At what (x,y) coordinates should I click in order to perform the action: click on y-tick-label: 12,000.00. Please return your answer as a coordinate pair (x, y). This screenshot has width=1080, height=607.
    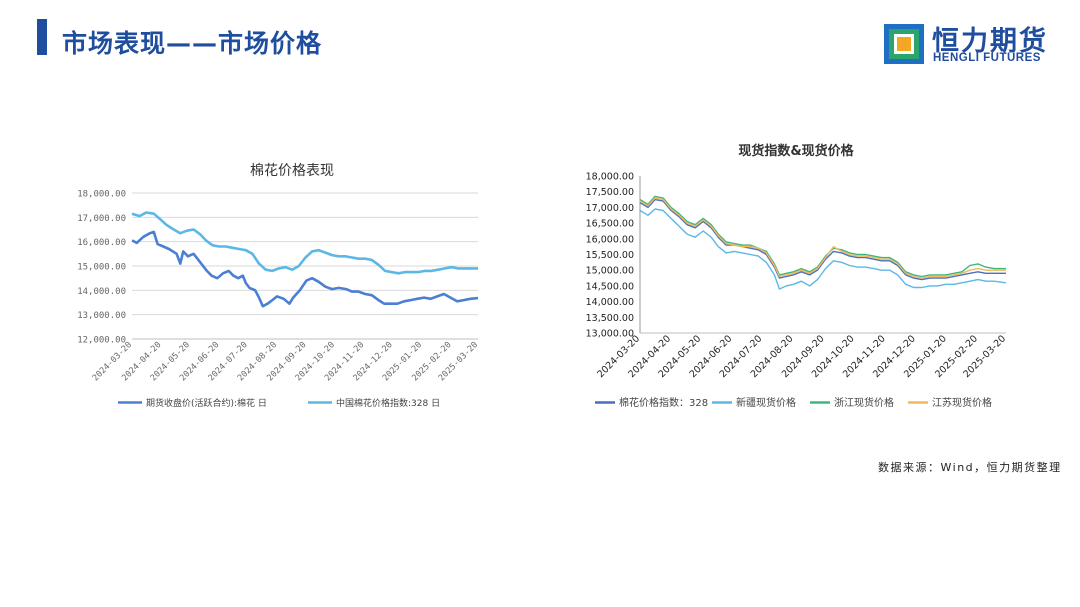
    Looking at the image, I should click on (101, 341).